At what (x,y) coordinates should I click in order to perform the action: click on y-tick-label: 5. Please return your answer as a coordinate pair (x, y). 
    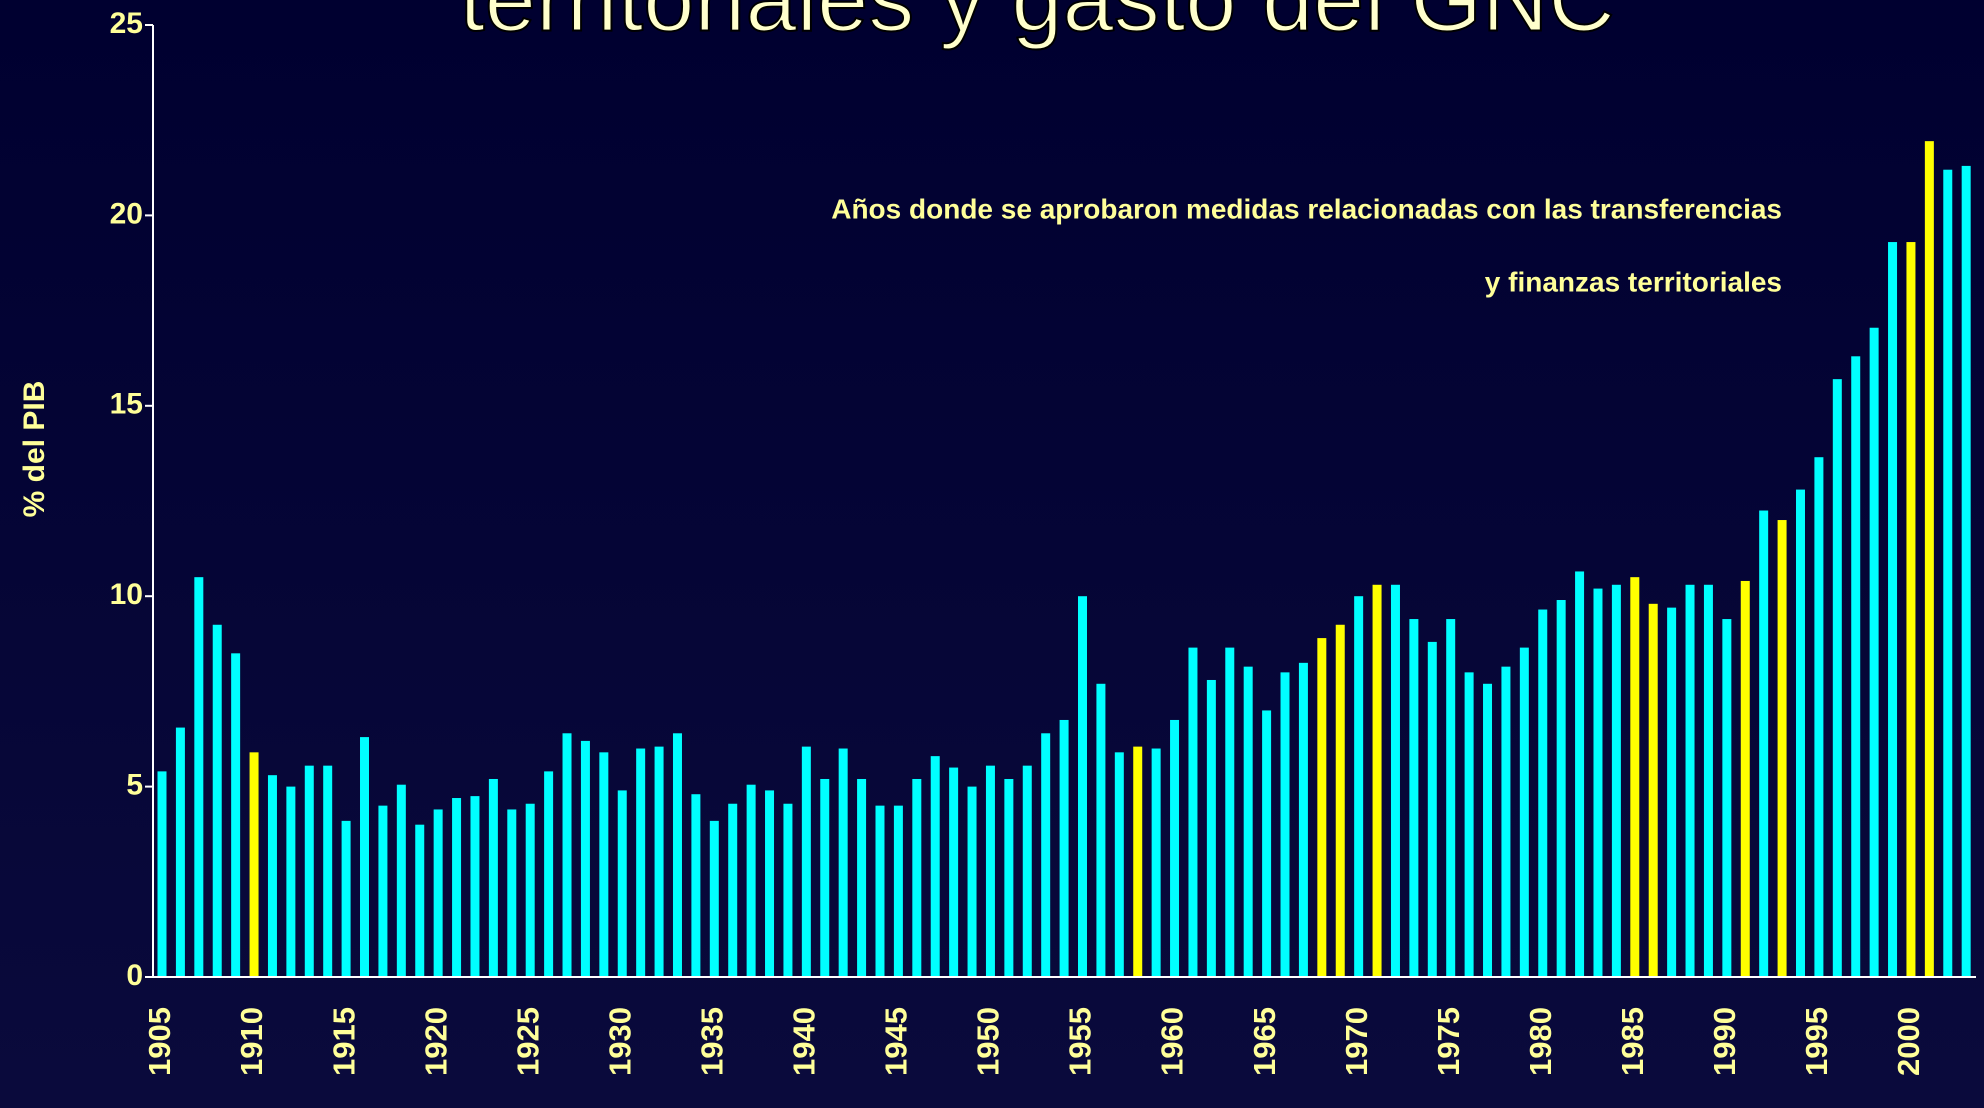
    Looking at the image, I should click on (134, 785).